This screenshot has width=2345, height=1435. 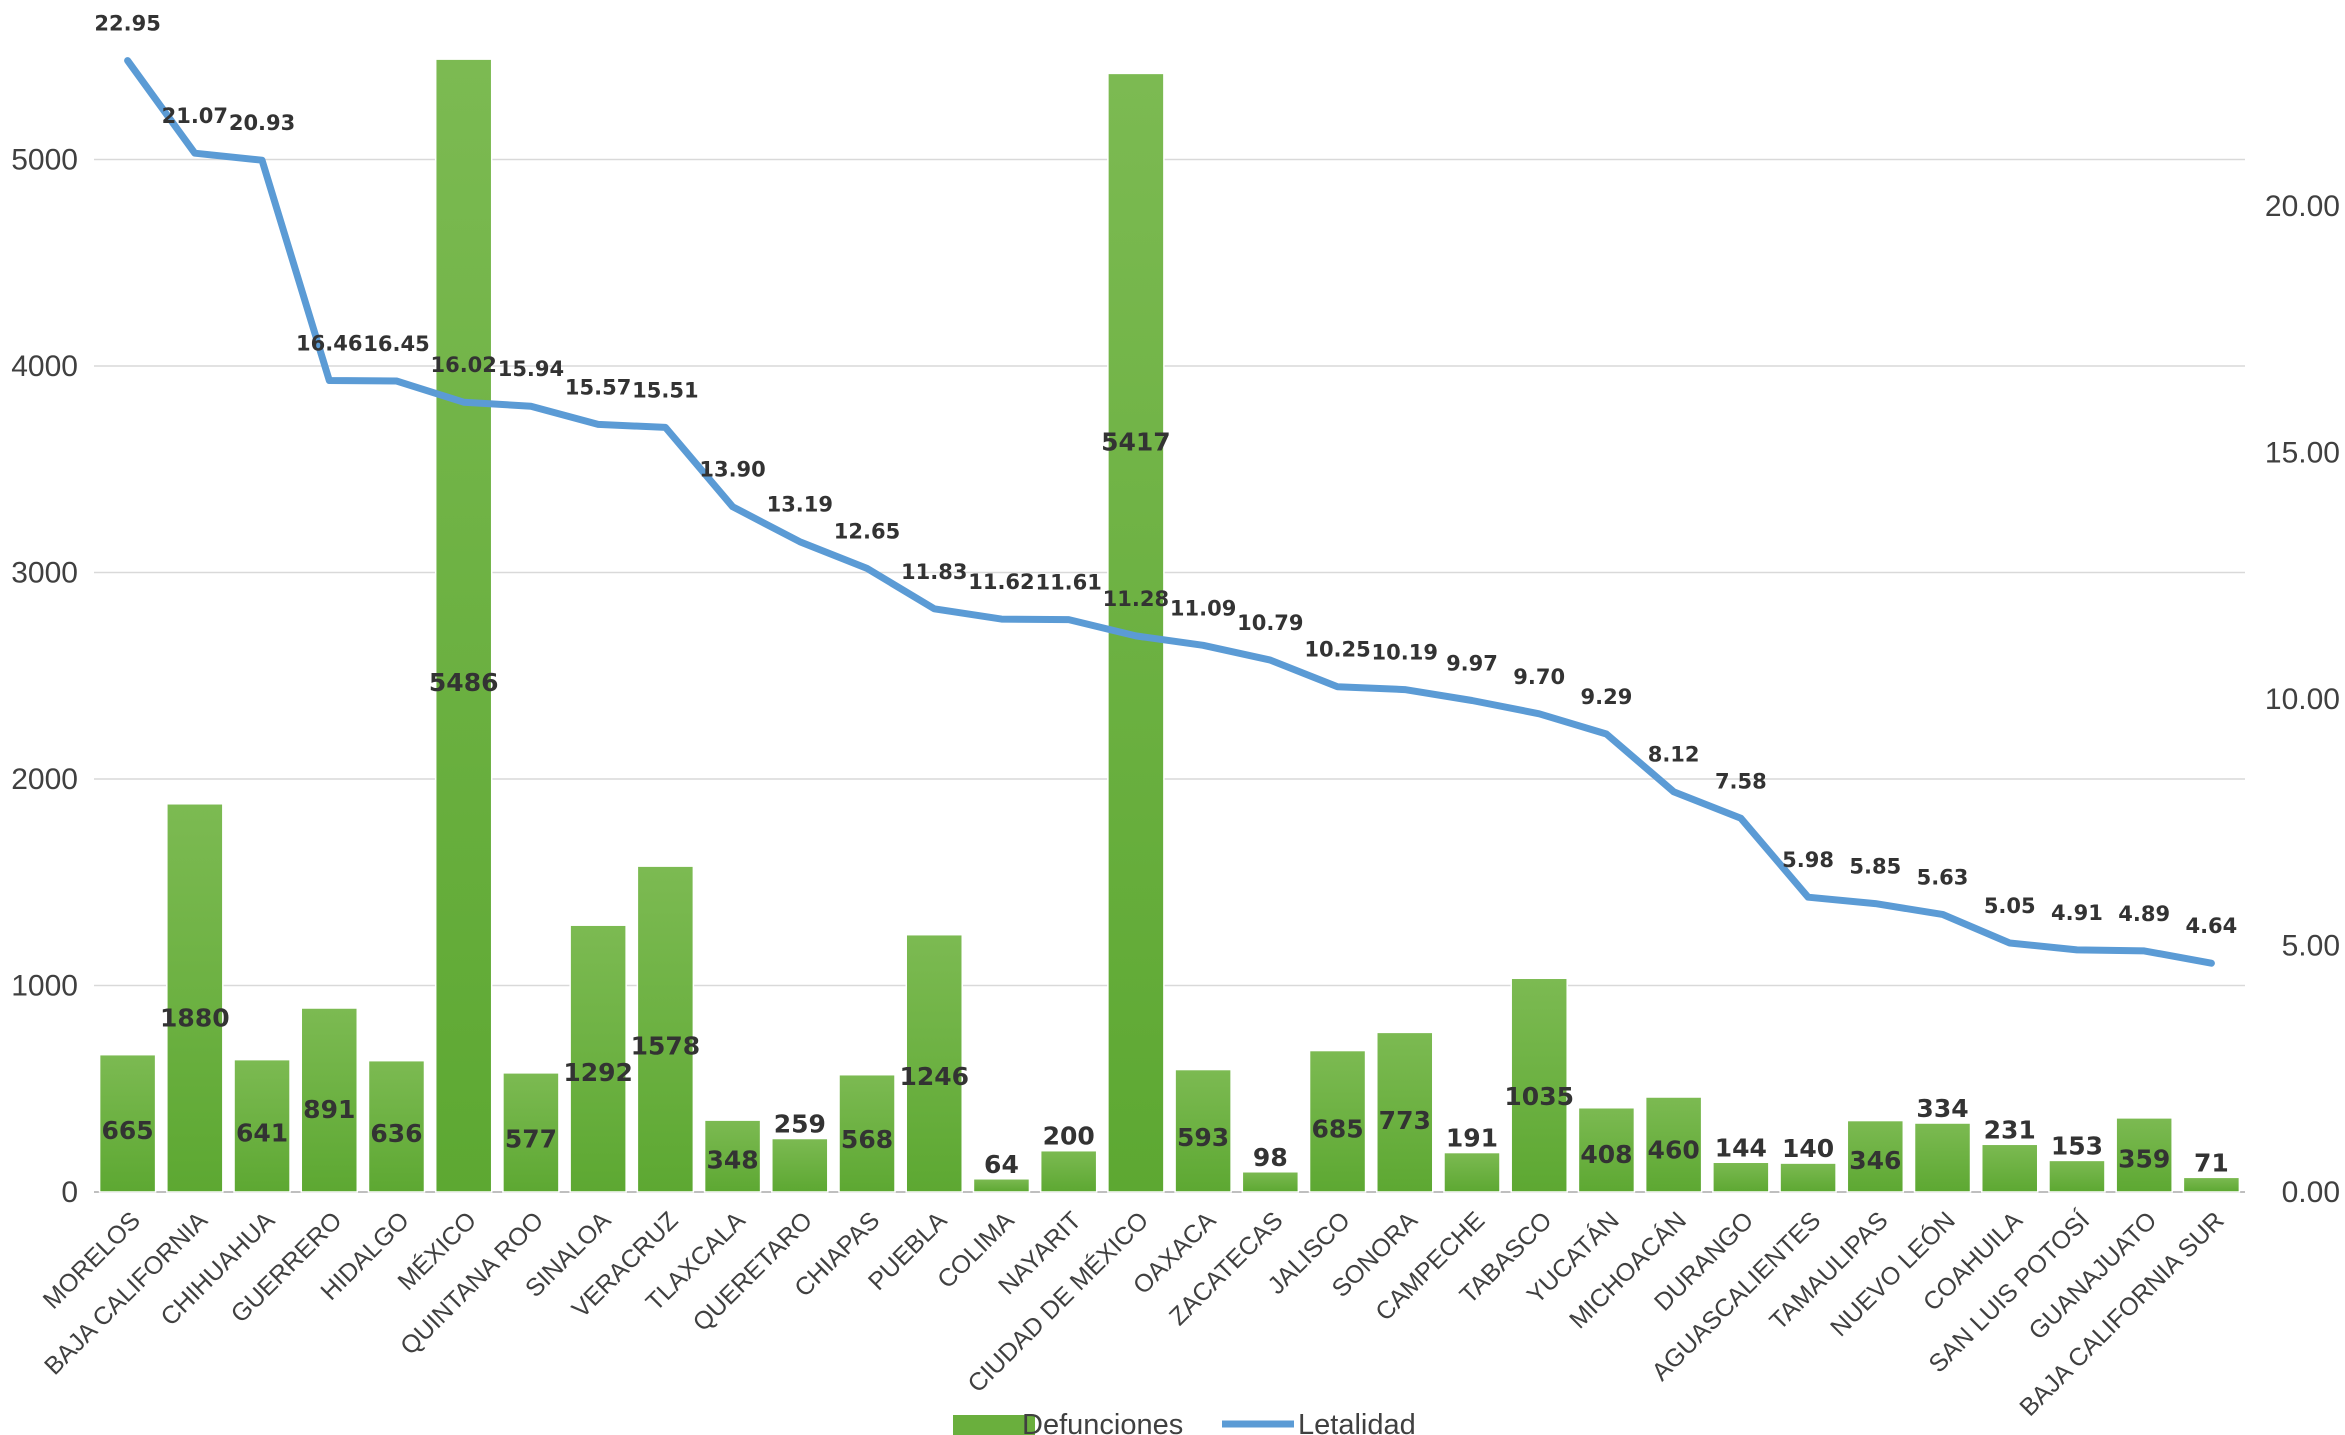 What do you see at coordinates (800, 1124) in the screenshot?
I see `bar-value-label: 259` at bounding box center [800, 1124].